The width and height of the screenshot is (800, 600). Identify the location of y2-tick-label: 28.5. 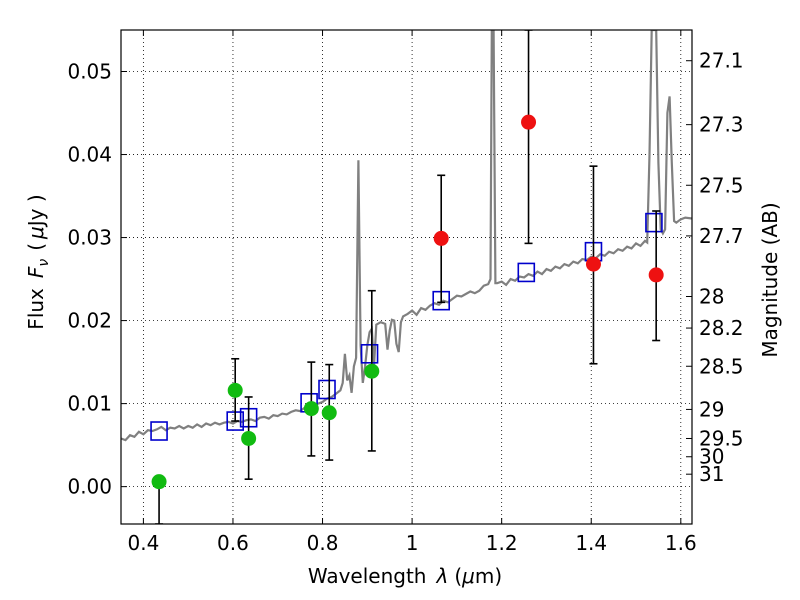
(721, 366).